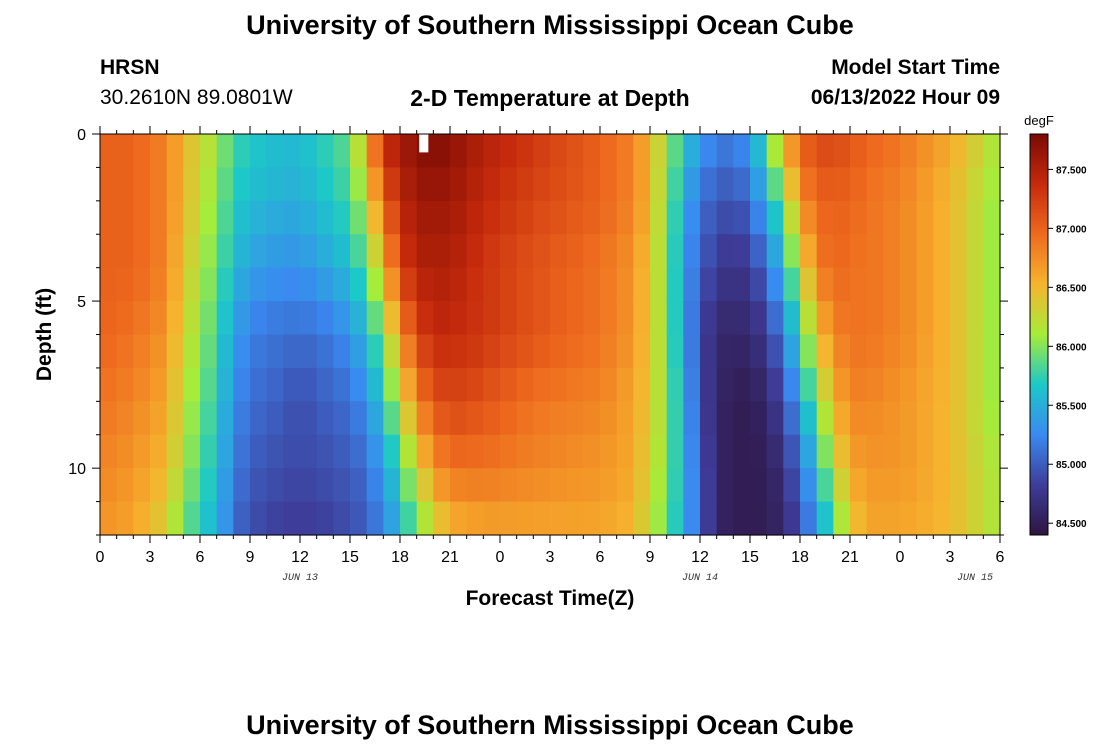 The height and width of the screenshot is (750, 1100). What do you see at coordinates (800, 557) in the screenshot?
I see `x-tick-label: 18` at bounding box center [800, 557].